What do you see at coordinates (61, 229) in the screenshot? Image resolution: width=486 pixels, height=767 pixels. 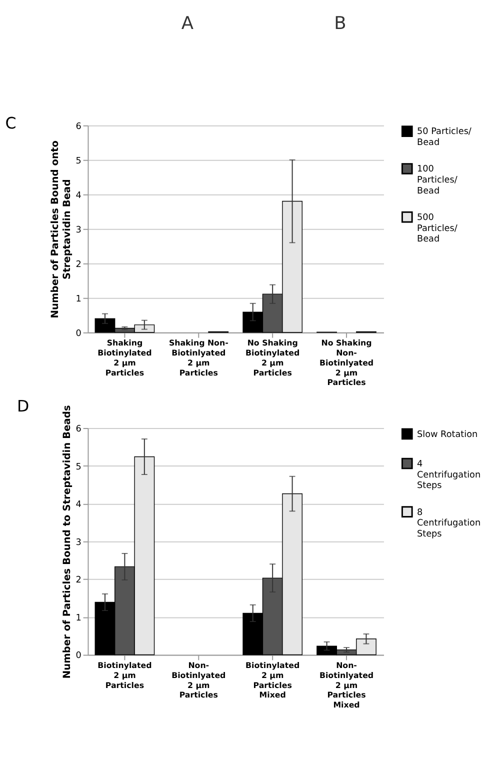 I see `y-axis-title: Number of Particles Bound onto Streptavidin Bead` at bounding box center [61, 229].